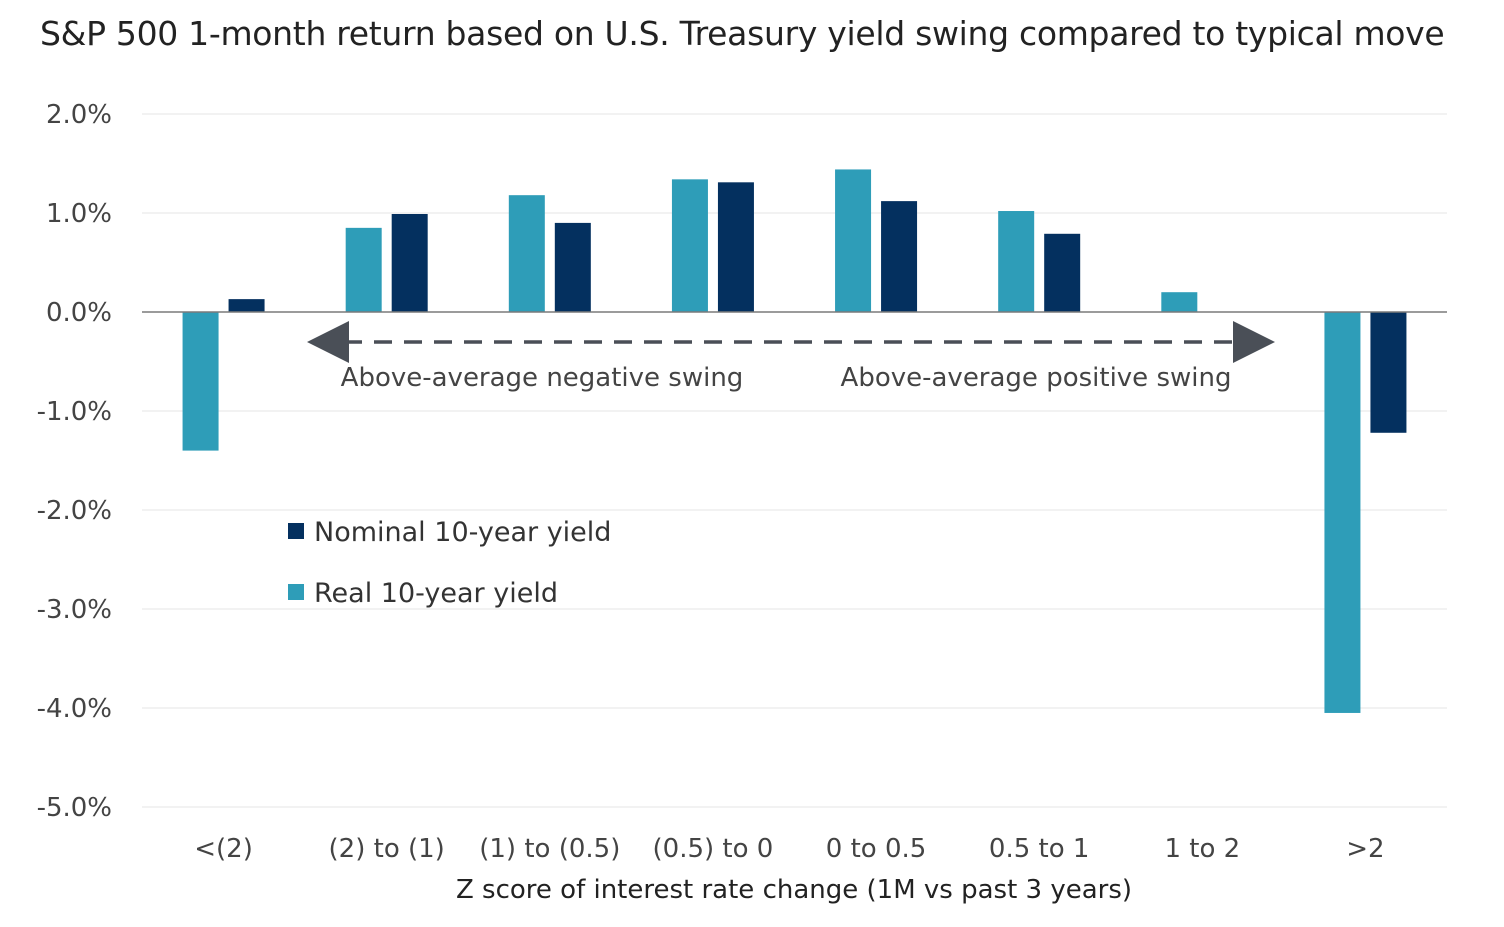 This screenshot has width=1504, height=927. Describe the element at coordinates (223, 849) in the screenshot. I see `x-category-label: <(2)` at that location.